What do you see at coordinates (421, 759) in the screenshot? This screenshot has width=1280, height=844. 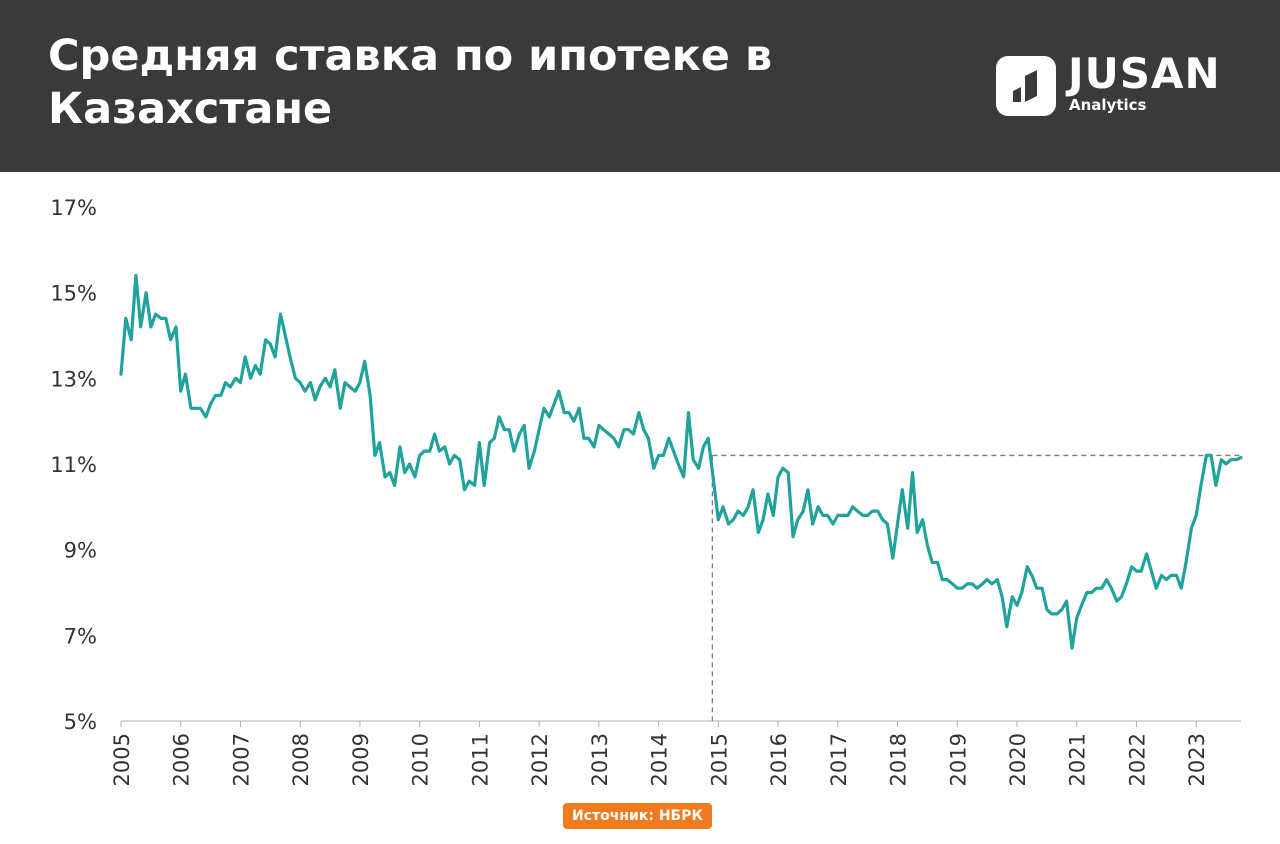 I see `x-tick-label: 2010` at bounding box center [421, 759].